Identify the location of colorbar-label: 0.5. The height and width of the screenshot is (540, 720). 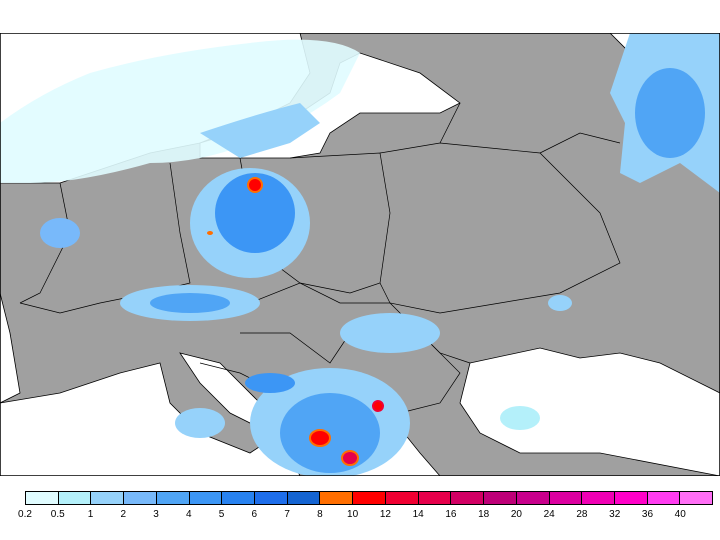
(57, 514).